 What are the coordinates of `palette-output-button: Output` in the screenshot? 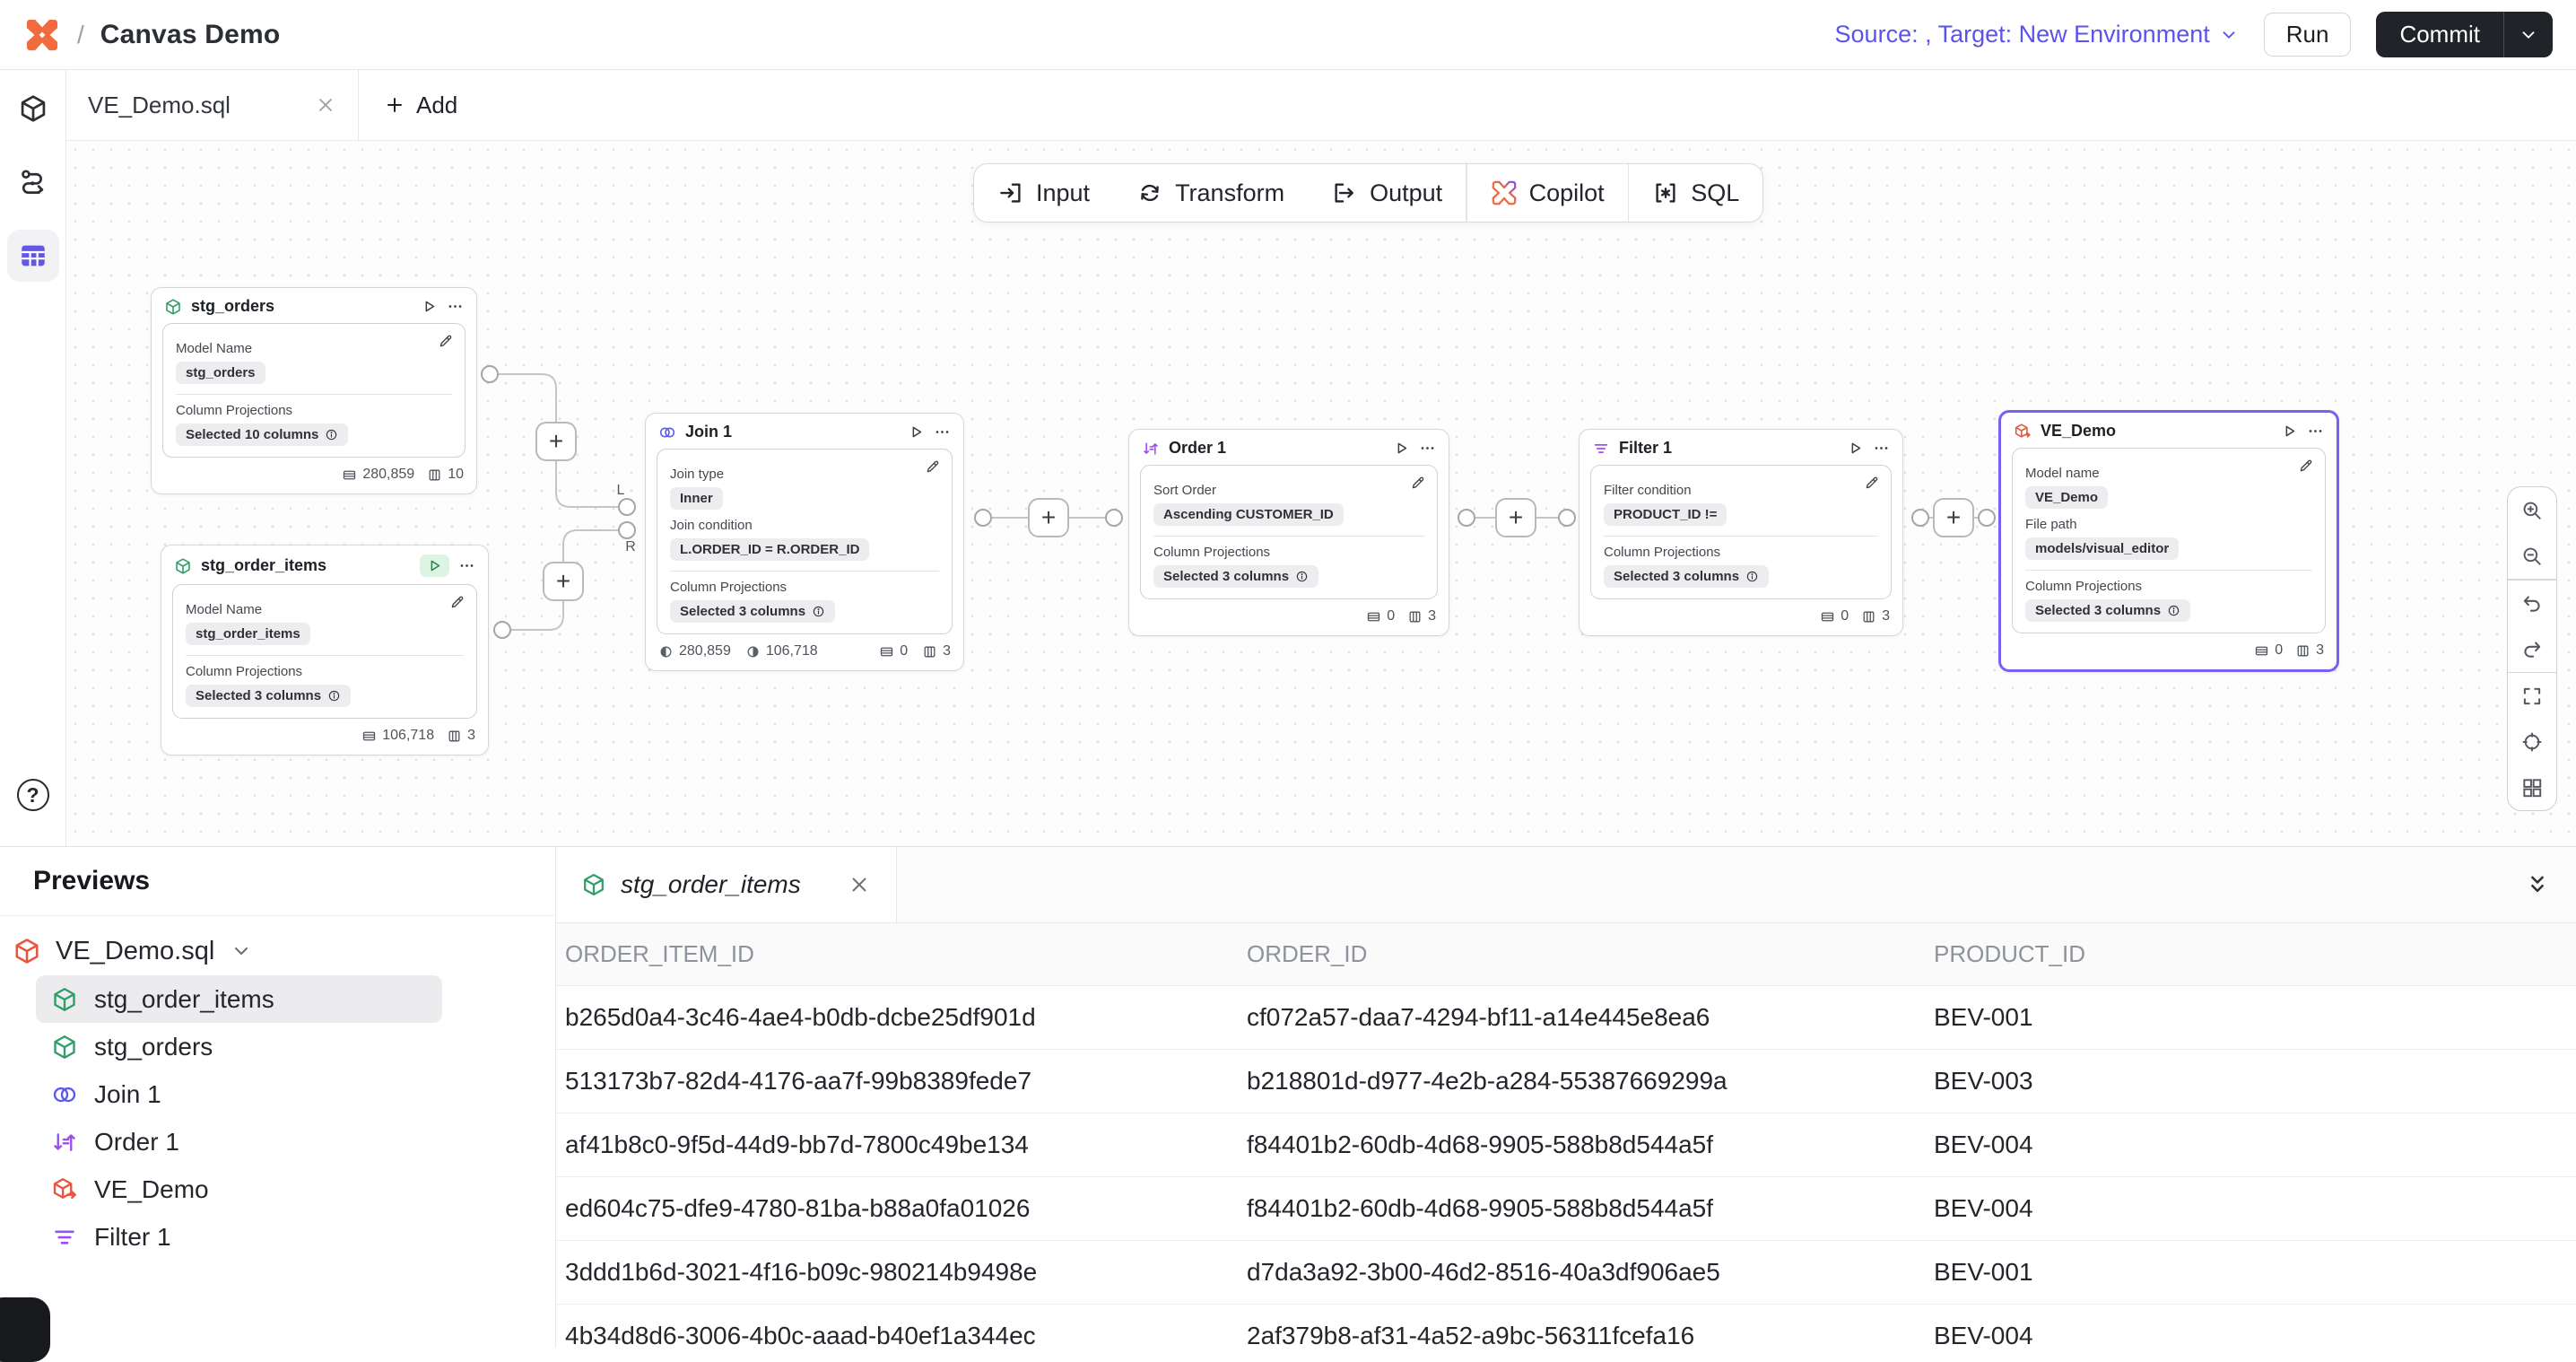 It's located at (1387, 193).